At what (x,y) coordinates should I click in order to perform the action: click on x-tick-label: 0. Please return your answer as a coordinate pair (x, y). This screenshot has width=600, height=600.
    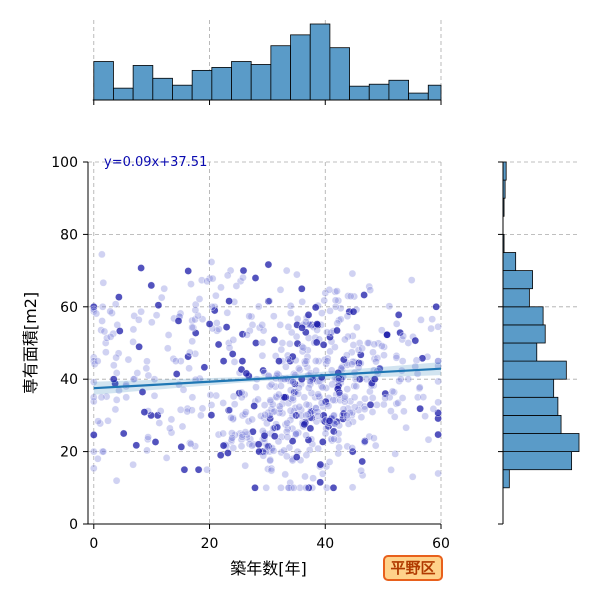
    Looking at the image, I should click on (93, 544).